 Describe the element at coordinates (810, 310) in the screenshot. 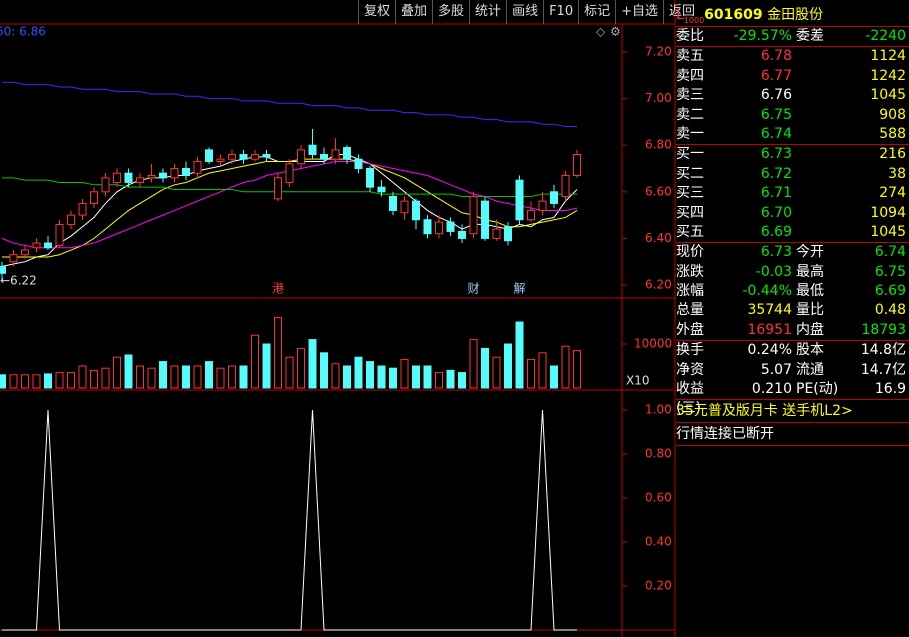

I see `quote-cell: 量比` at that location.